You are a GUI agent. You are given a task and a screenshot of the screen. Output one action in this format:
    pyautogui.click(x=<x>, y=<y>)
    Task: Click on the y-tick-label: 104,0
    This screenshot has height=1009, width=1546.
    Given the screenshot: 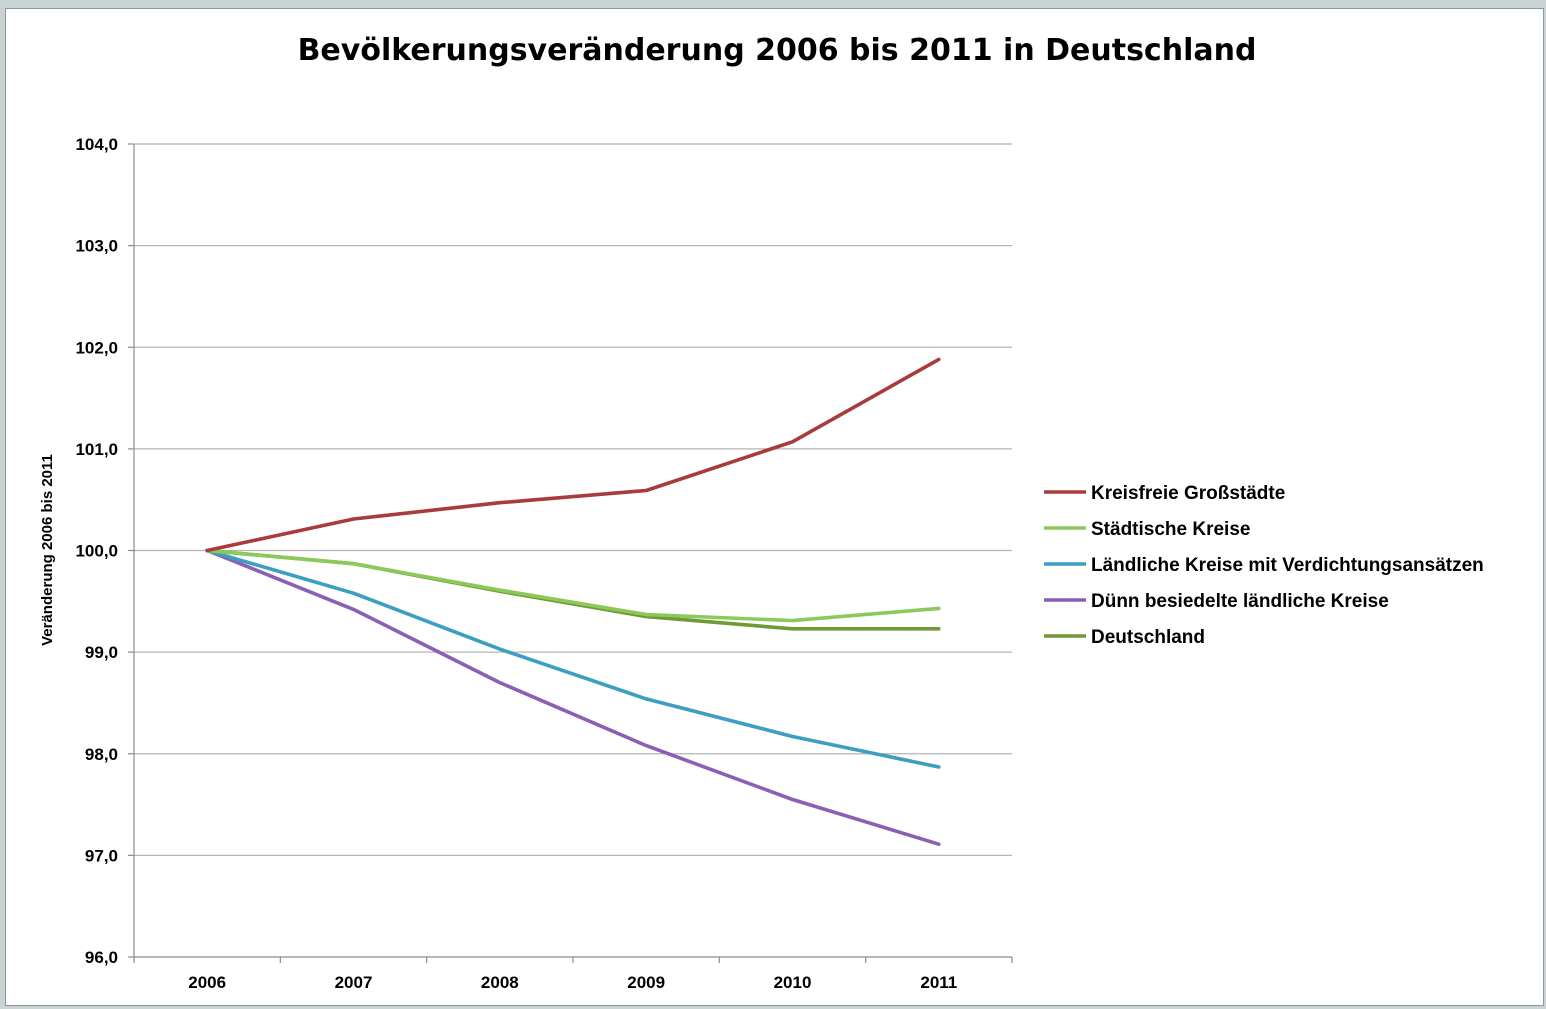 What is the action you would take?
    pyautogui.click(x=96, y=144)
    